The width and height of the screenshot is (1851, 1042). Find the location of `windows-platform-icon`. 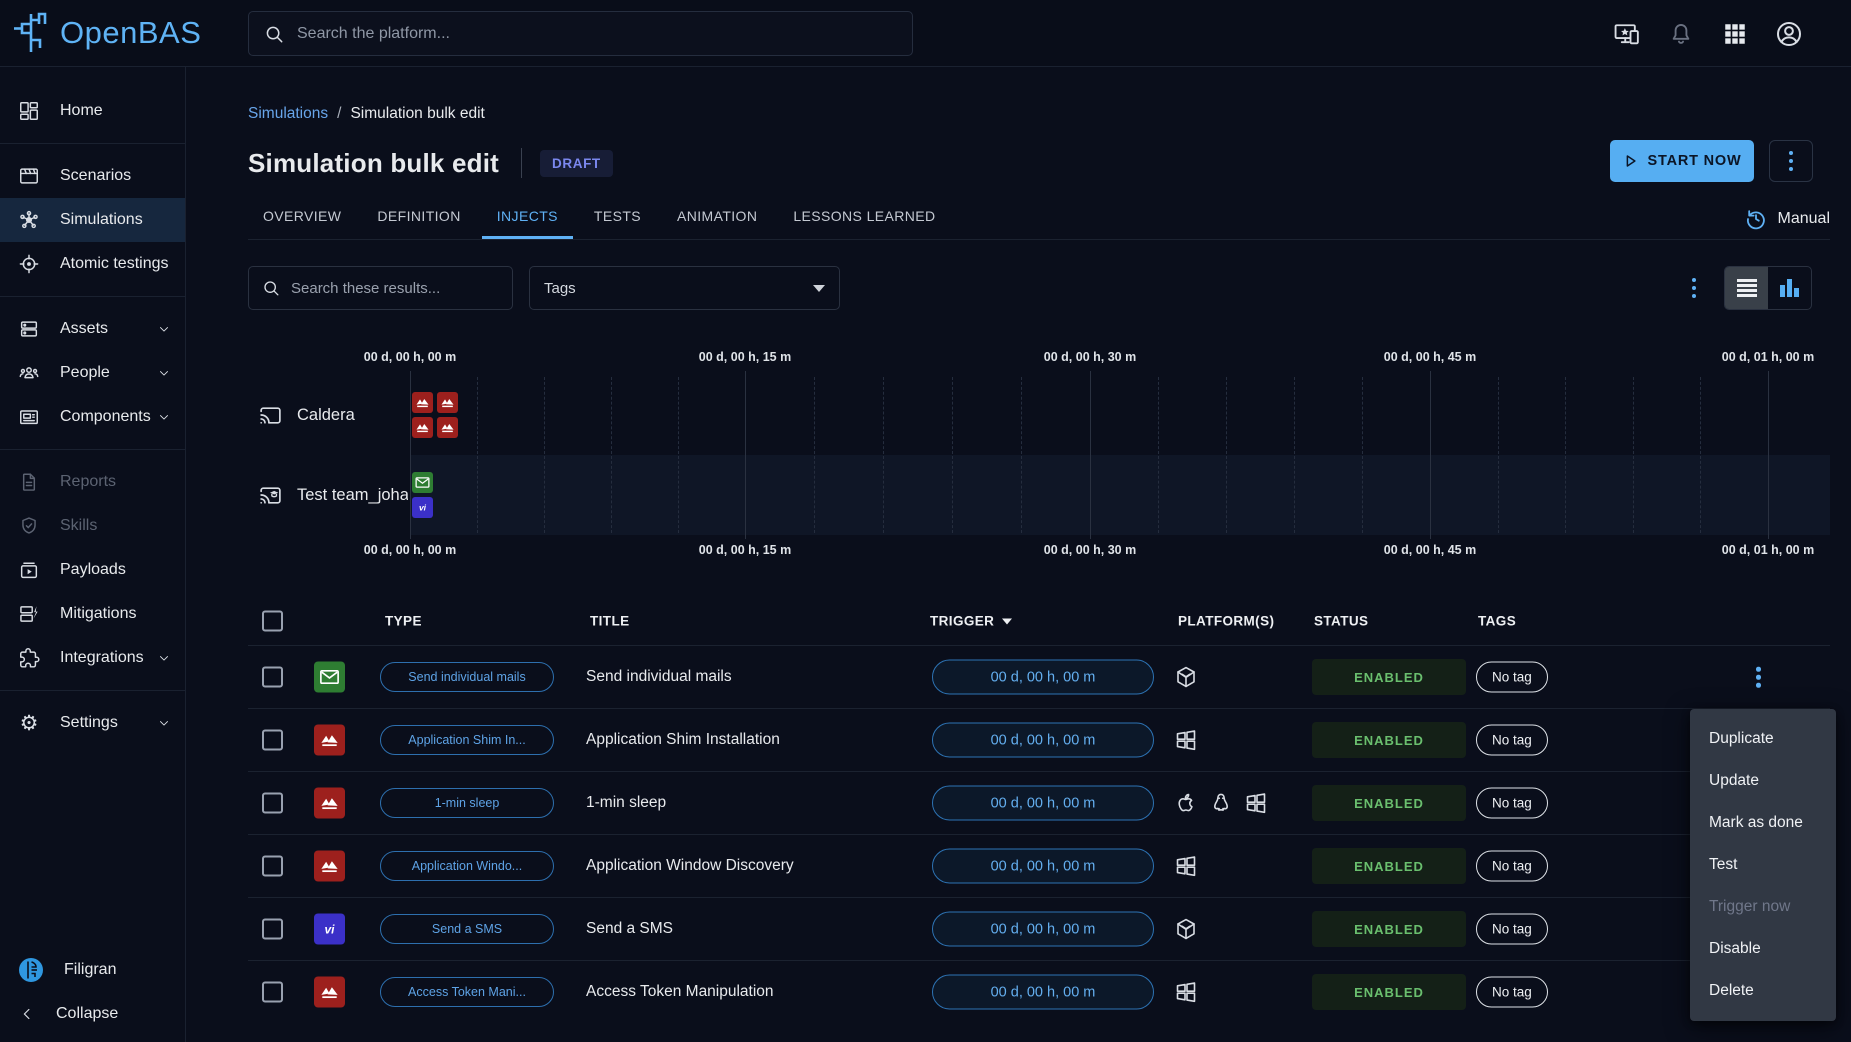

windows-platform-icon is located at coordinates (1186, 740).